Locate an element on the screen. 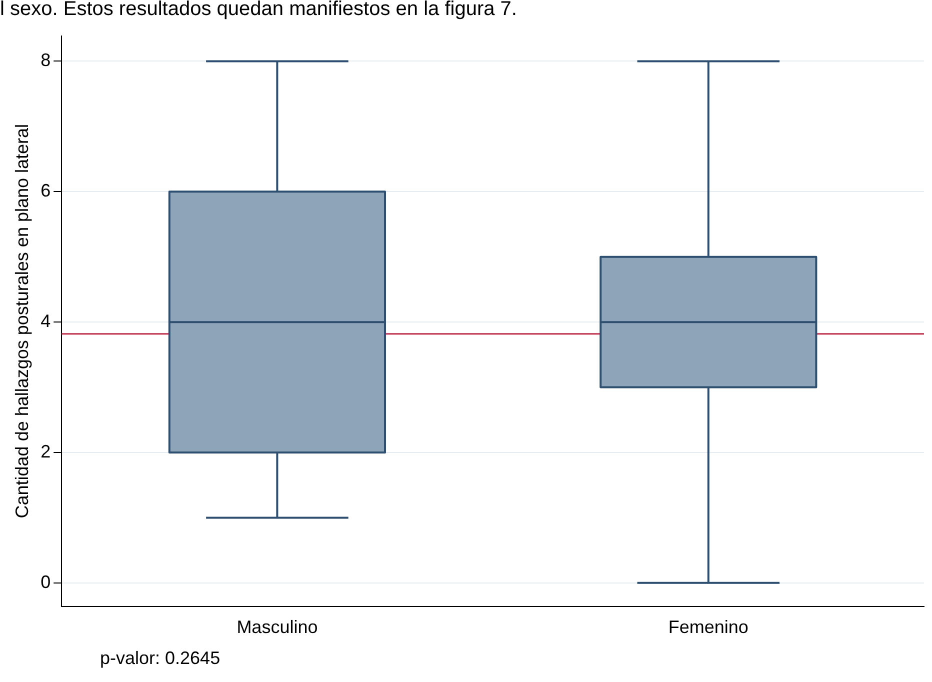 This screenshot has width=932, height=682. y-tick-label: 0 is located at coordinates (45, 582).